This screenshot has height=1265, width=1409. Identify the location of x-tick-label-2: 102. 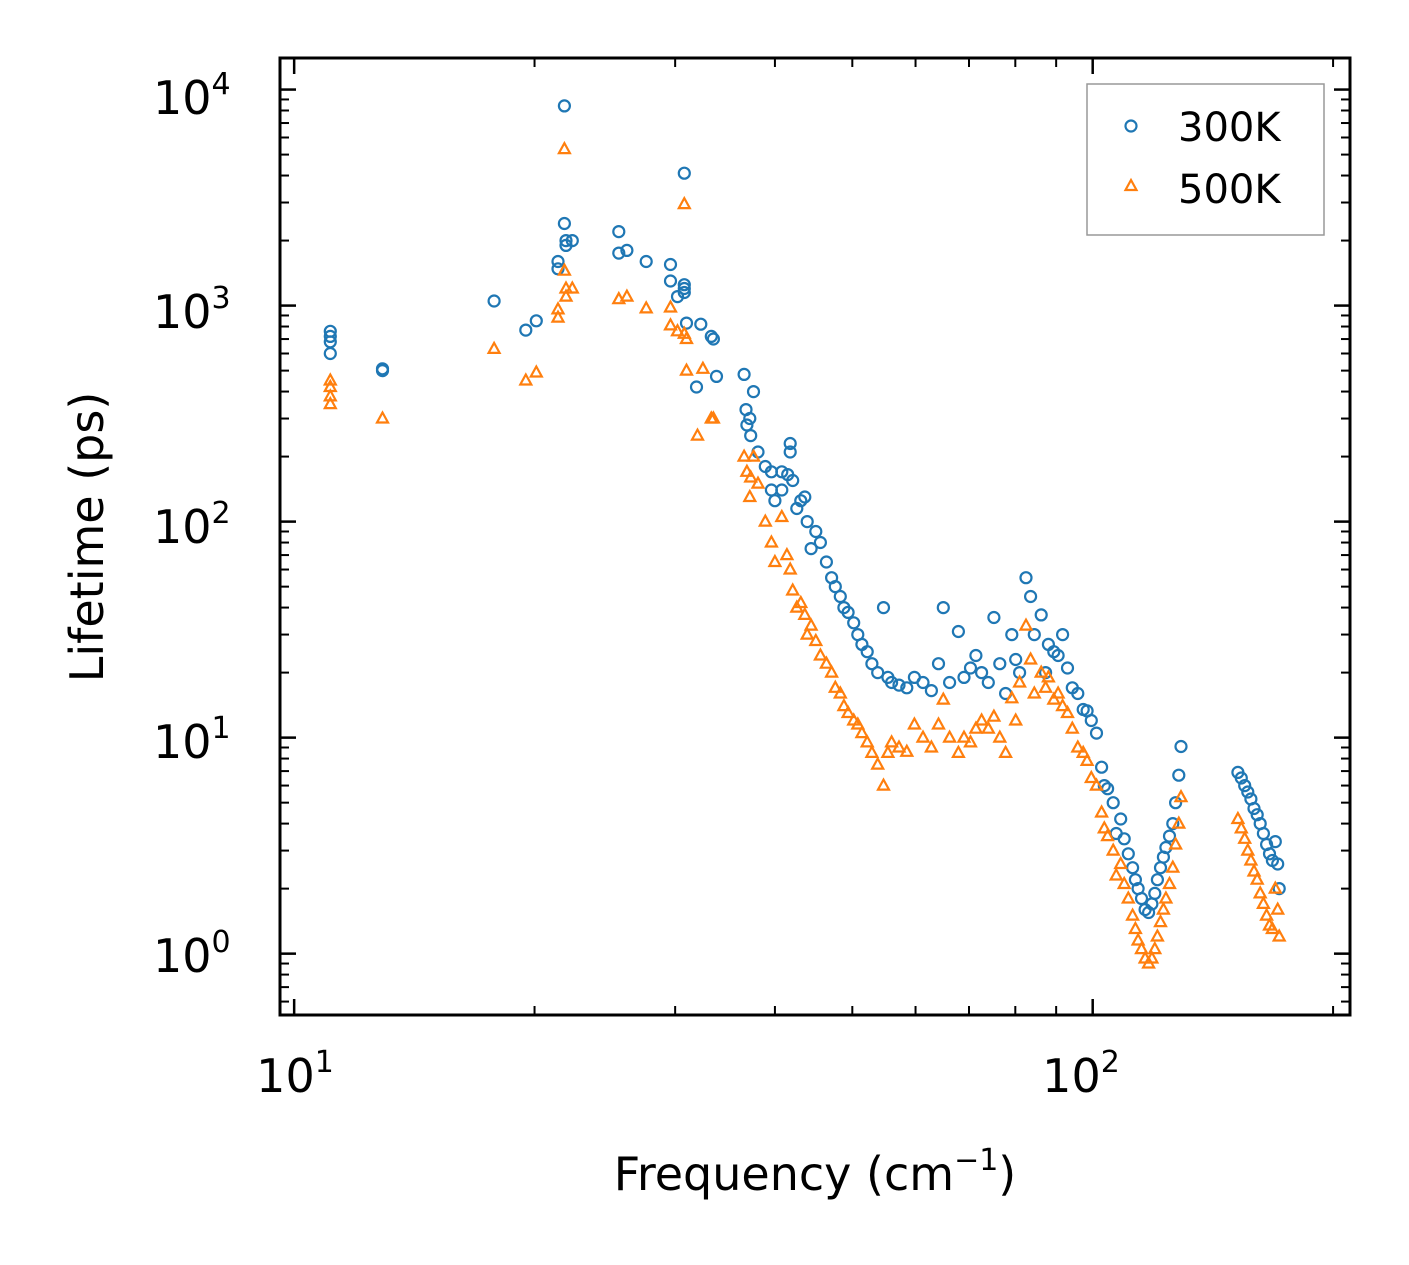
(1081, 1074).